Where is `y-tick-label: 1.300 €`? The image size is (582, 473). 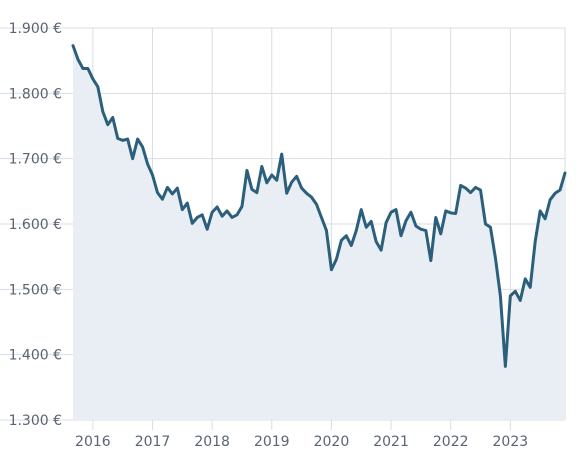 y-tick-label: 1.300 € is located at coordinates (35, 421).